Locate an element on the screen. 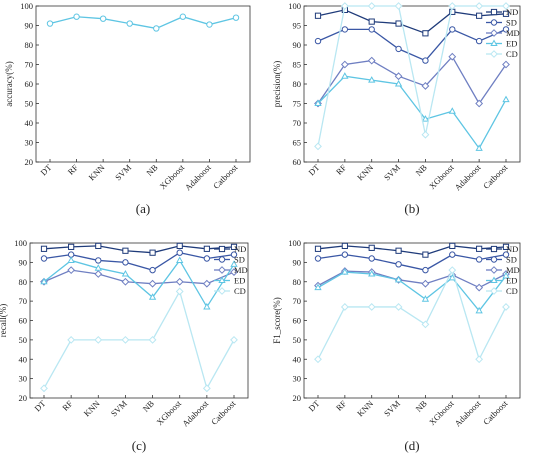  x-tick-label: Catboost is located at coordinates (495, 176).